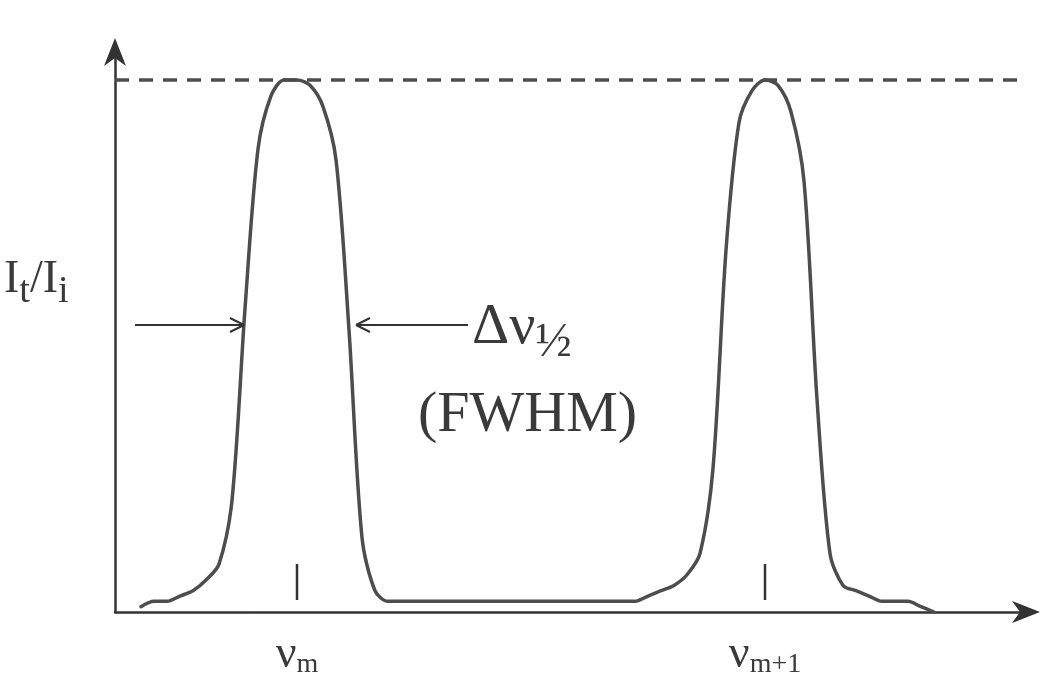 The width and height of the screenshot is (1057, 686). What do you see at coordinates (522, 328) in the screenshot?
I see `annotation: Δν$_{½}$` at bounding box center [522, 328].